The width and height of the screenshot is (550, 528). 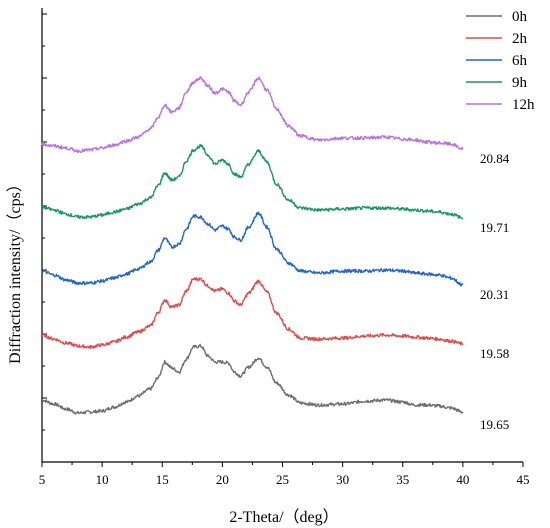 What do you see at coordinates (495, 158) in the screenshot?
I see `series-label-12h: 20.84` at bounding box center [495, 158].